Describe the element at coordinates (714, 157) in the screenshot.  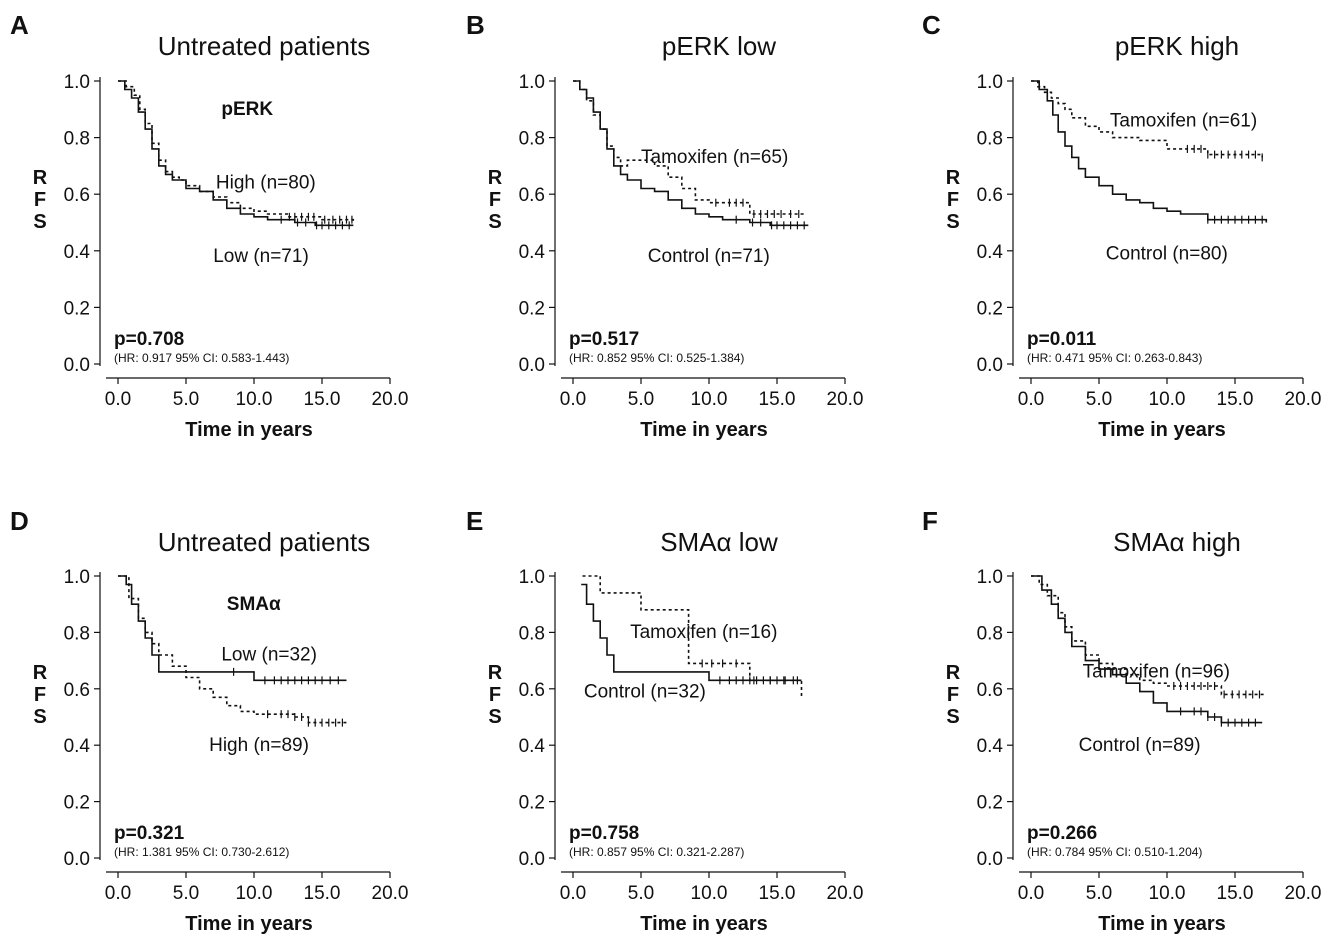
I see `series-annotation: Tamoxifen (n=65)` at that location.